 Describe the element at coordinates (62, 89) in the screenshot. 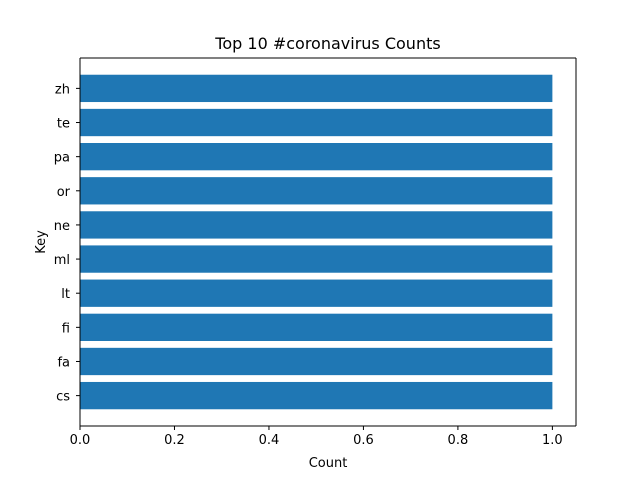

I see `y-tick-label: zh` at that location.